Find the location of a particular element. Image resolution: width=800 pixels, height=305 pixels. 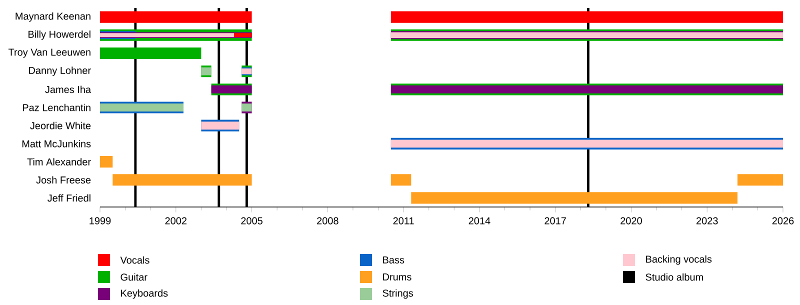

legend-label: Drums is located at coordinates (397, 277).